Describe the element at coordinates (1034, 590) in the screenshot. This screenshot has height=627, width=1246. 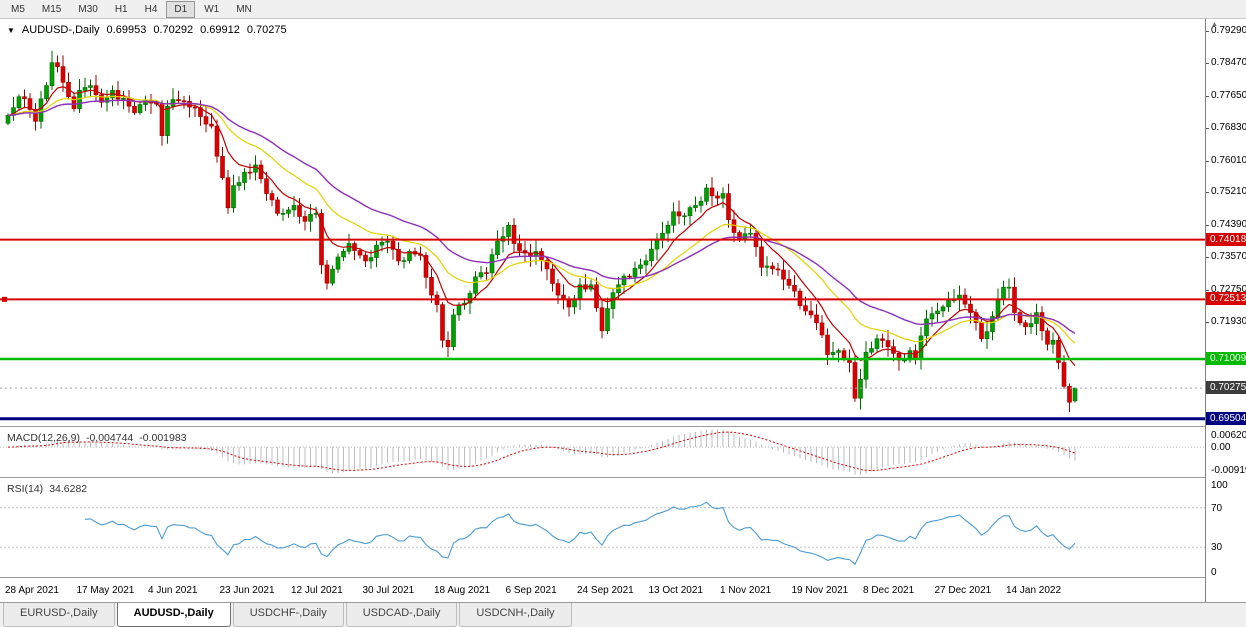
I see `time-label: 14 Jan 2022` at that location.